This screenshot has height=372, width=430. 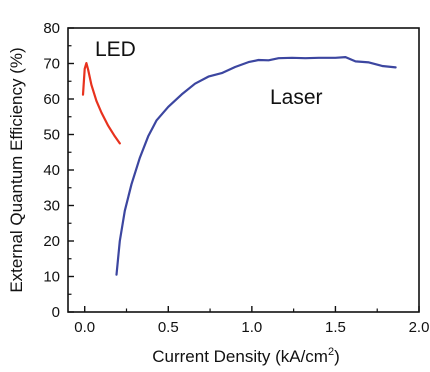 I want to click on y-axis-title: External Quantum Efficiency (%), so click(x=16, y=169).